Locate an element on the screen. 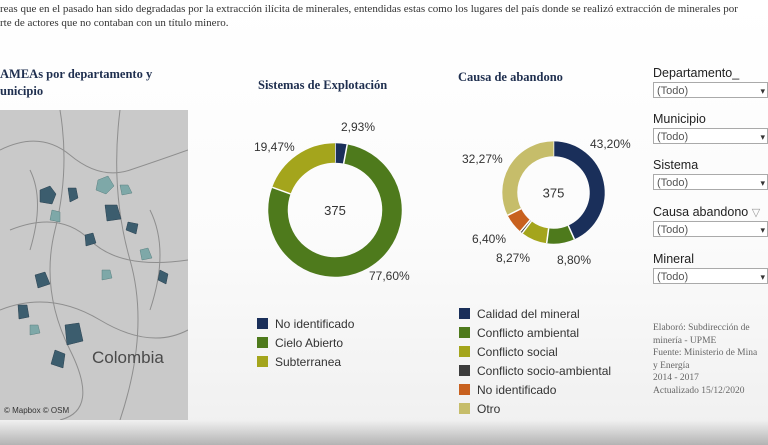  donut-causa-center-value: 375 is located at coordinates (554, 193).